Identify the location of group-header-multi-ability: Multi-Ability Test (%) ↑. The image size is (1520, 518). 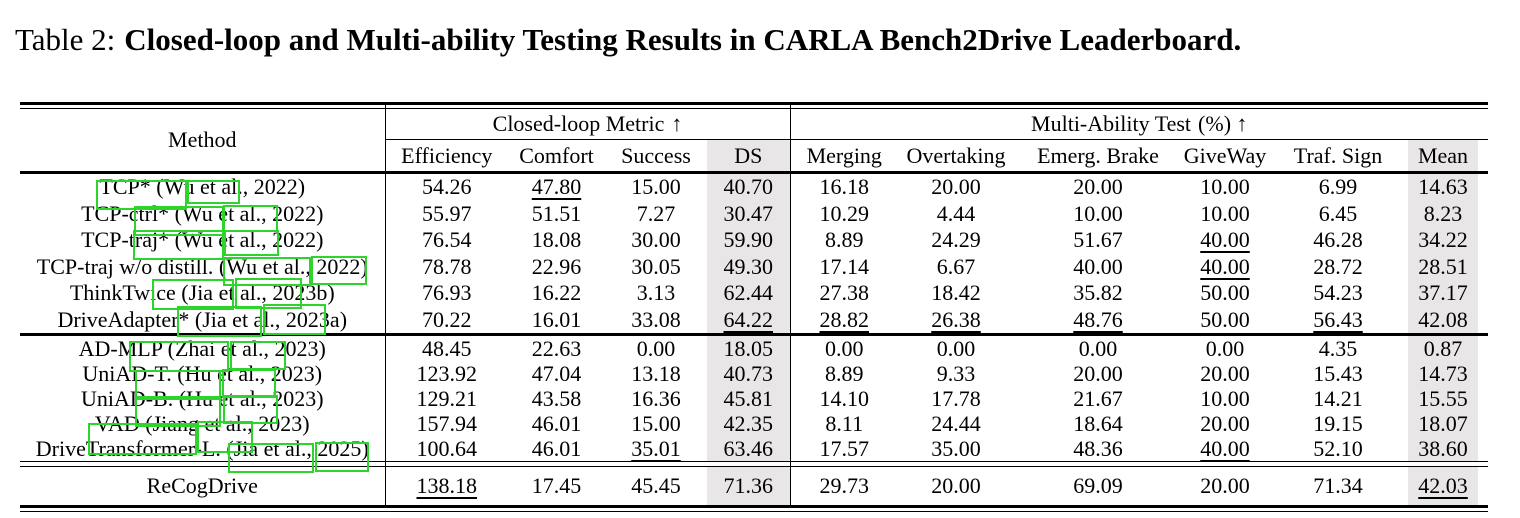
(1139, 124).